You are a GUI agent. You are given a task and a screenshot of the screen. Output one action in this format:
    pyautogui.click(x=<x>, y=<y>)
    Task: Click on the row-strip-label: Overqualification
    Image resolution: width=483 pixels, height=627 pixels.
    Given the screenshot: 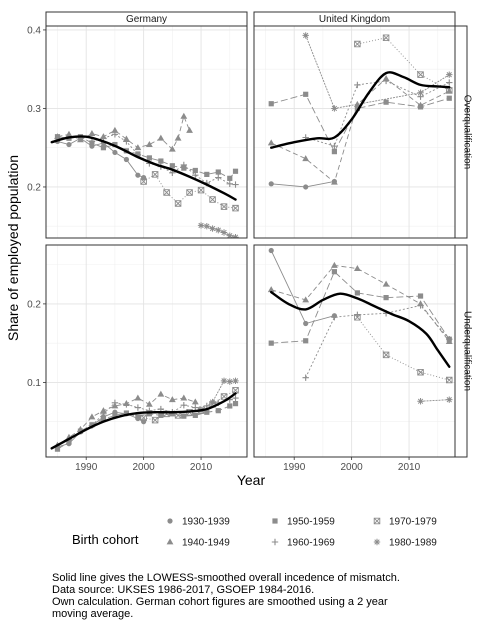 What is the action you would take?
    pyautogui.click(x=467, y=132)
    